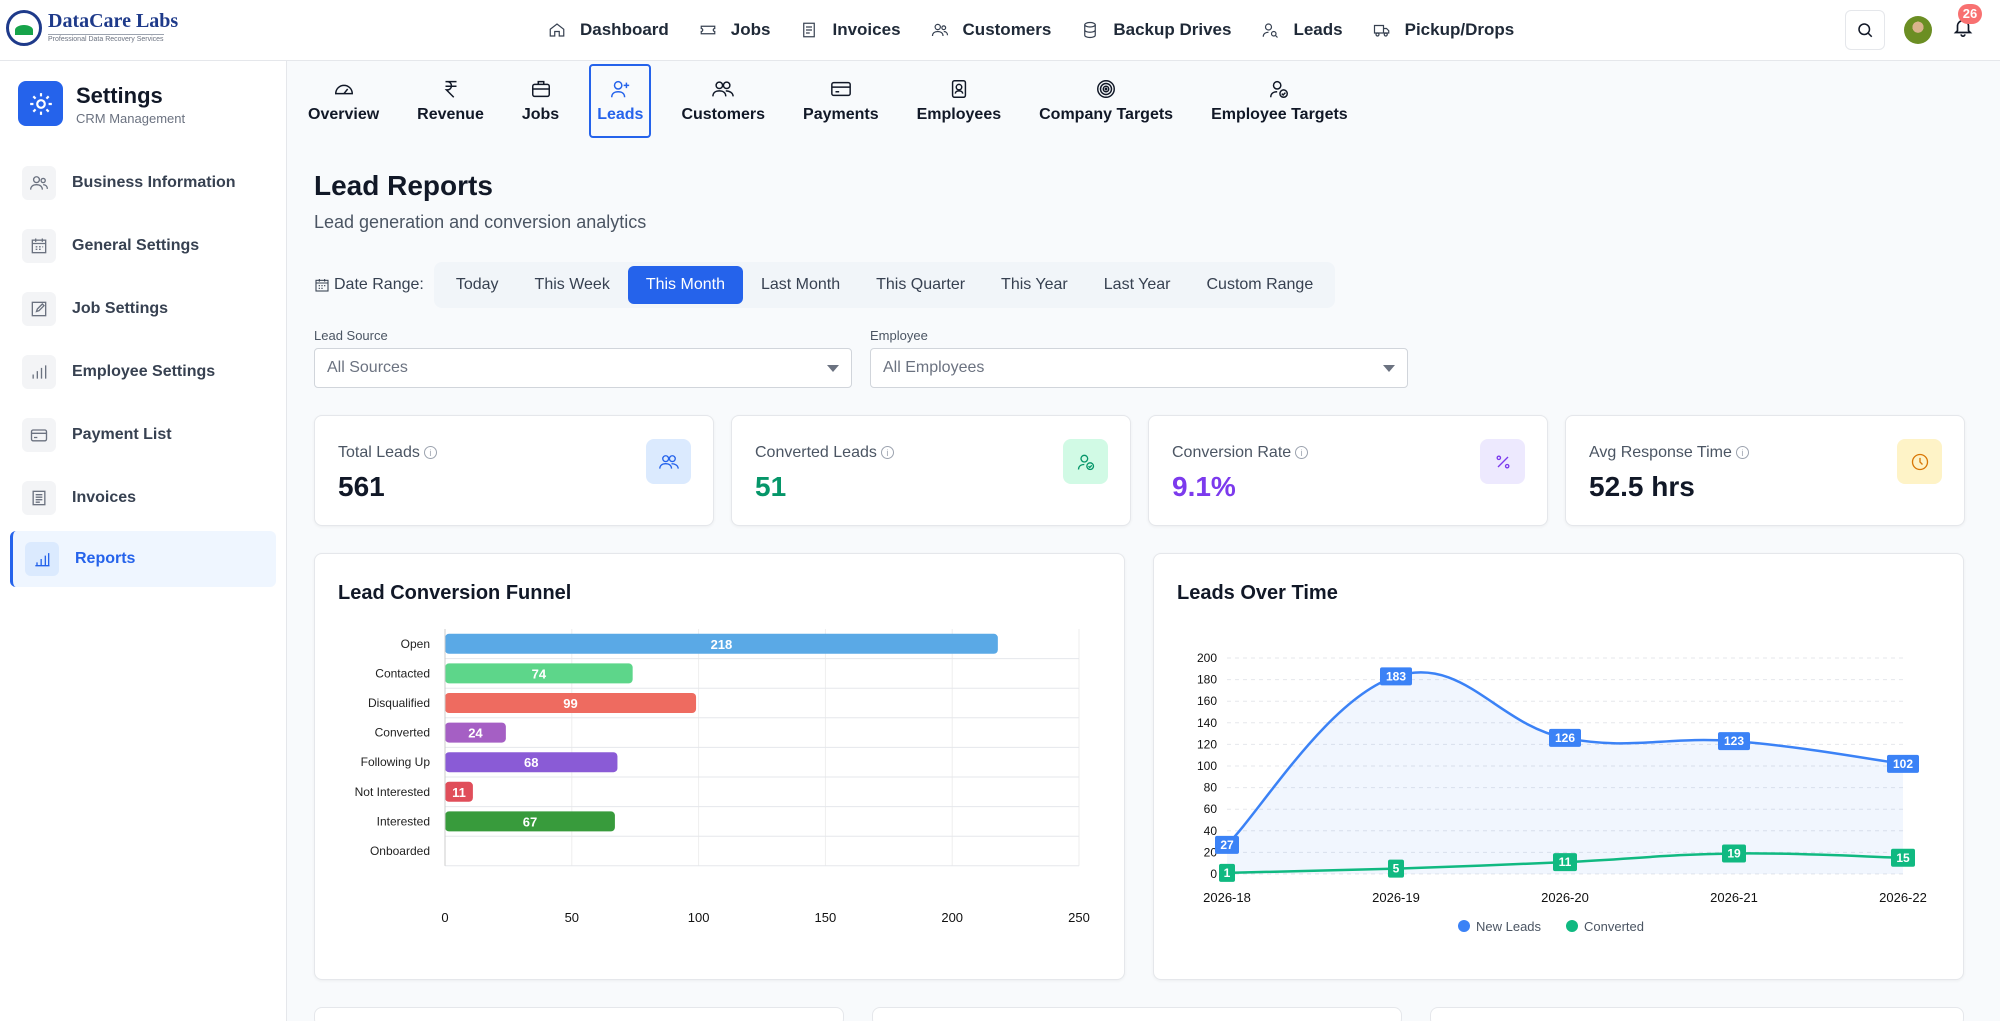 This screenshot has width=2000, height=1021. What do you see at coordinates (1464, 926) in the screenshot?
I see `legend-marker` at bounding box center [1464, 926].